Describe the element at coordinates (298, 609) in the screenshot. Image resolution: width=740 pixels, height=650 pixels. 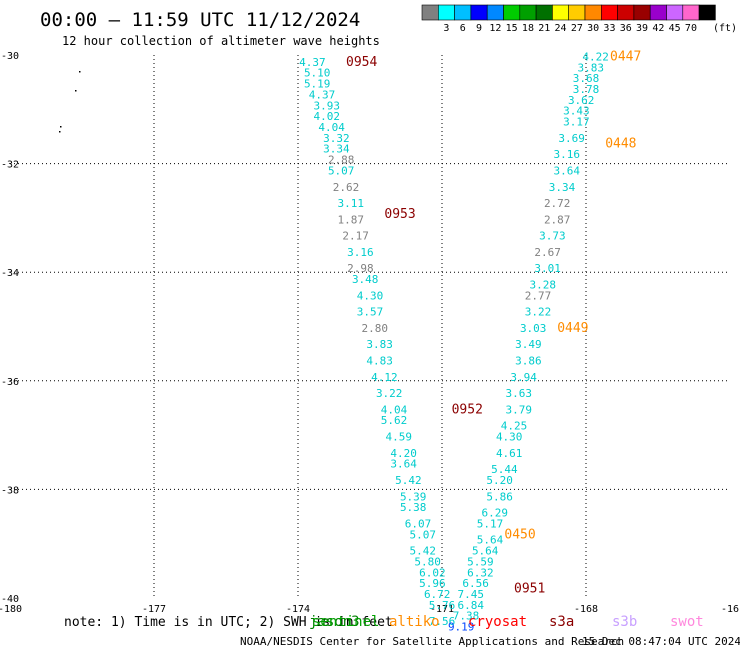
I see `x-tick-label: -174` at that location.